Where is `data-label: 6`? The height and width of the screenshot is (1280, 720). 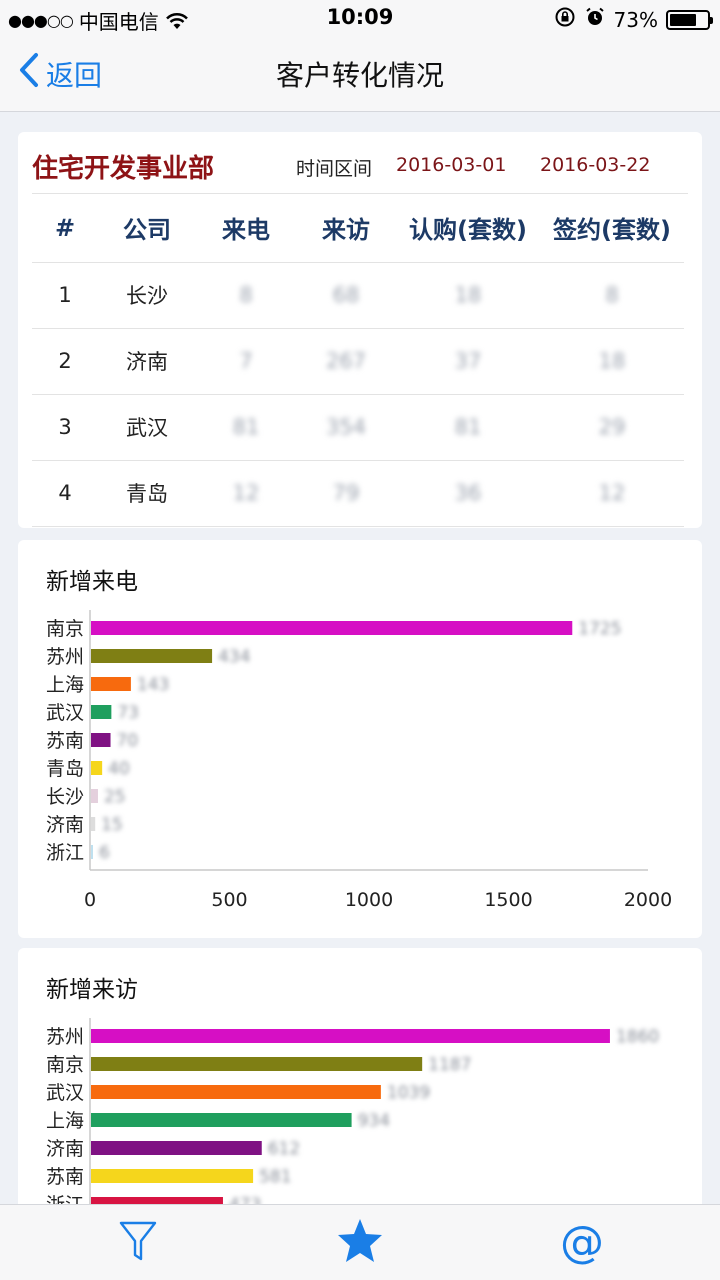 data-label: 6 is located at coordinates (104, 853).